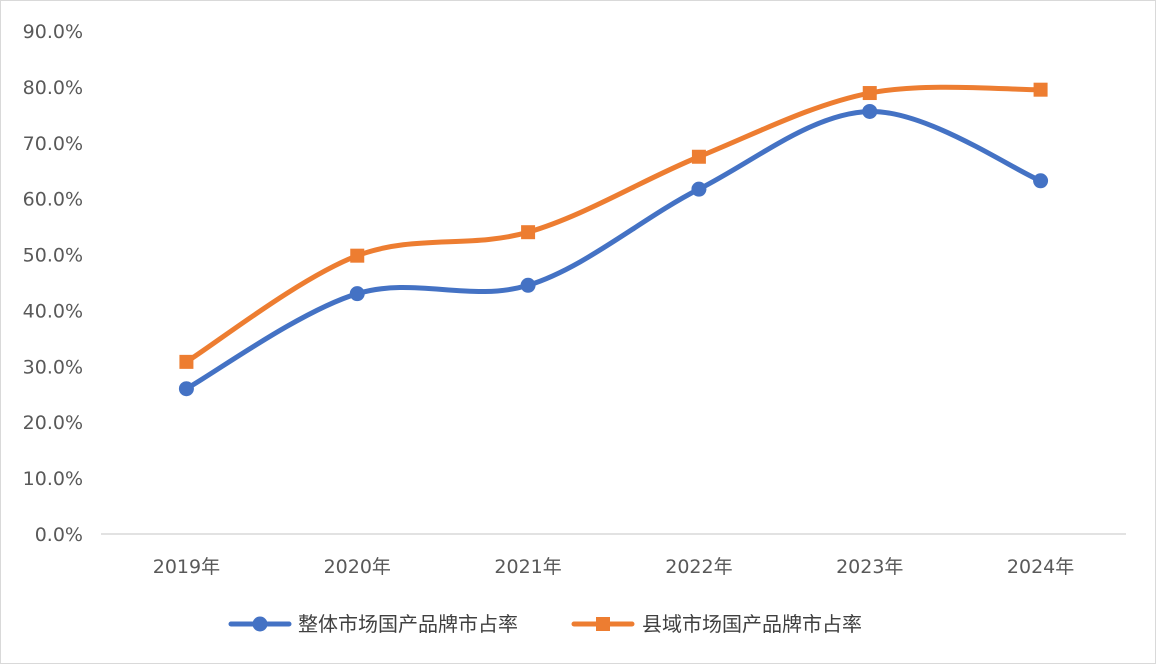  Describe the element at coordinates (53, 423) in the screenshot. I see `y-tick-label: 20.0%` at that location.